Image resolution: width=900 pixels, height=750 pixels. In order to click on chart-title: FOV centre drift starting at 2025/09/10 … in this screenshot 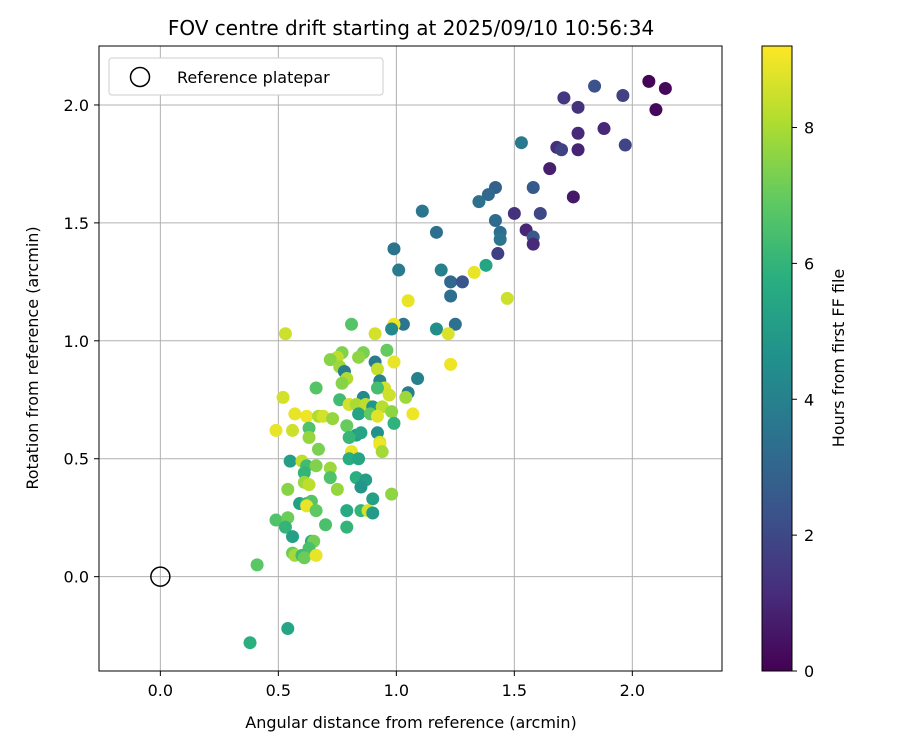, I will do `click(411, 28)`.